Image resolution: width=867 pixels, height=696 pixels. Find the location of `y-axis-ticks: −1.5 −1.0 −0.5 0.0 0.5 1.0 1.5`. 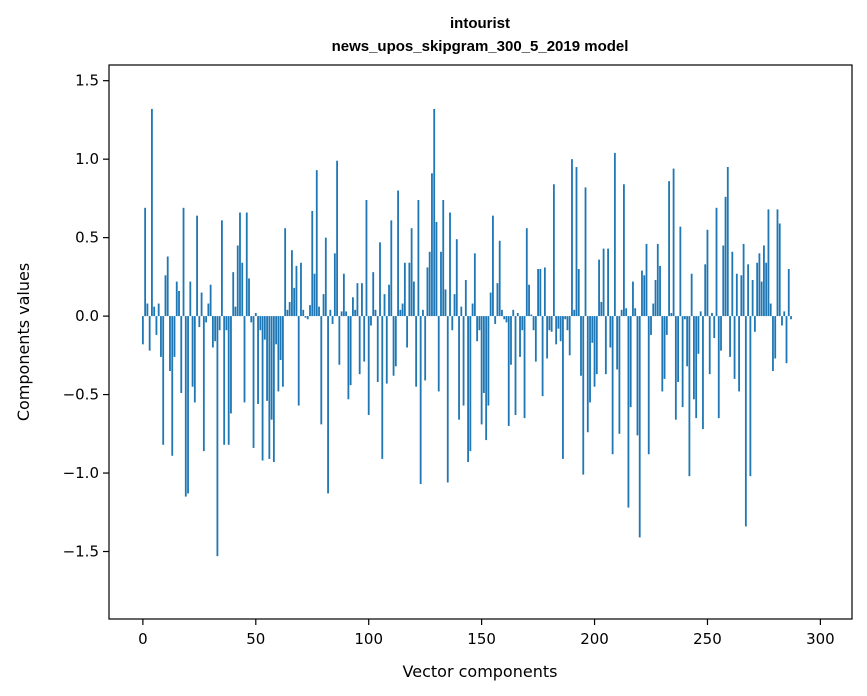

y-axis-ticks: −1.5 −1.0 −0.5 0.0 0.5 1.0 1.5 is located at coordinates (86, 316).